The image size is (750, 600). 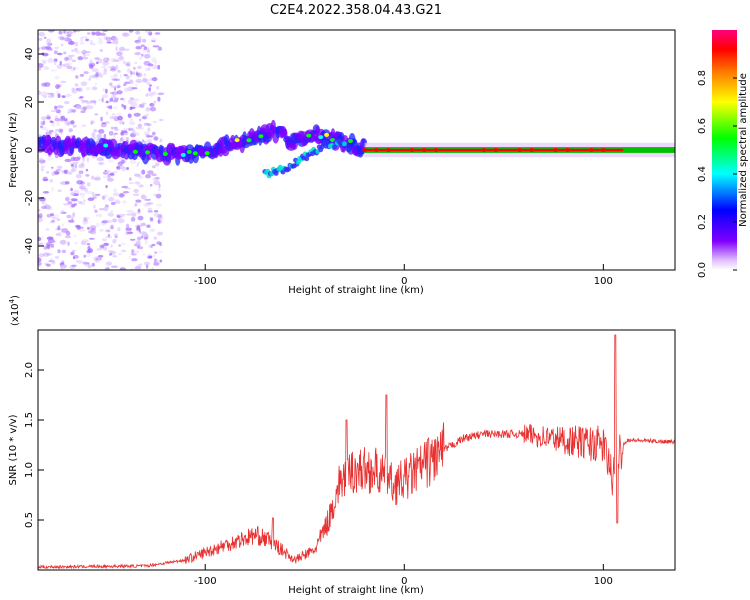 I want to click on colorbar-ticks: 0.0 0.2 0.4 0.6 0.8, so click(x=717, y=174).